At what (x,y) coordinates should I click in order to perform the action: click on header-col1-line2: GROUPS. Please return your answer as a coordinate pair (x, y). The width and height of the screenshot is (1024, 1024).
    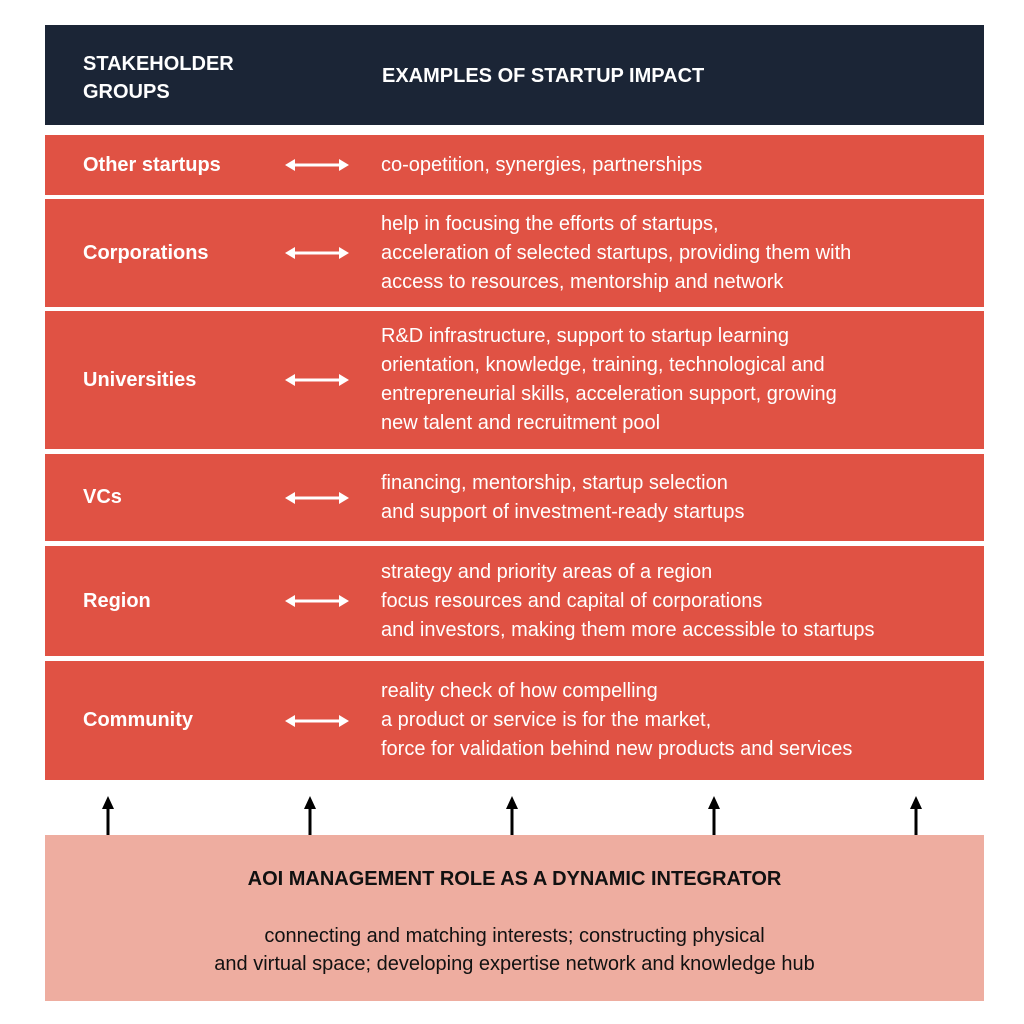
    Looking at the image, I should click on (126, 92).